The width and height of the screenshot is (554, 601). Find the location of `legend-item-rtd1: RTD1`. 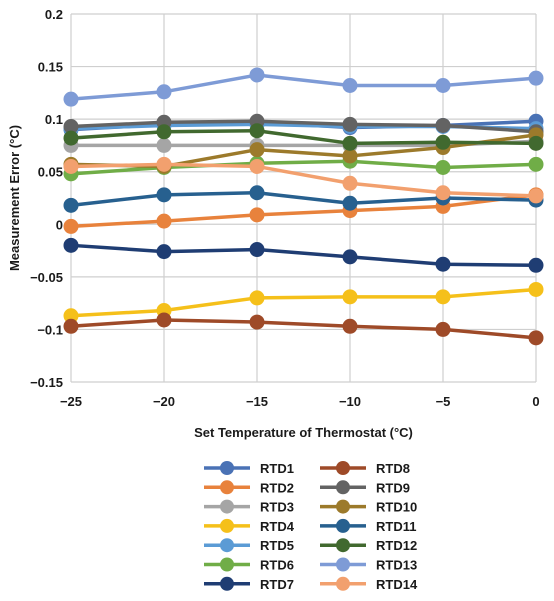

legend-item-rtd1: RTD1 is located at coordinates (249, 468).